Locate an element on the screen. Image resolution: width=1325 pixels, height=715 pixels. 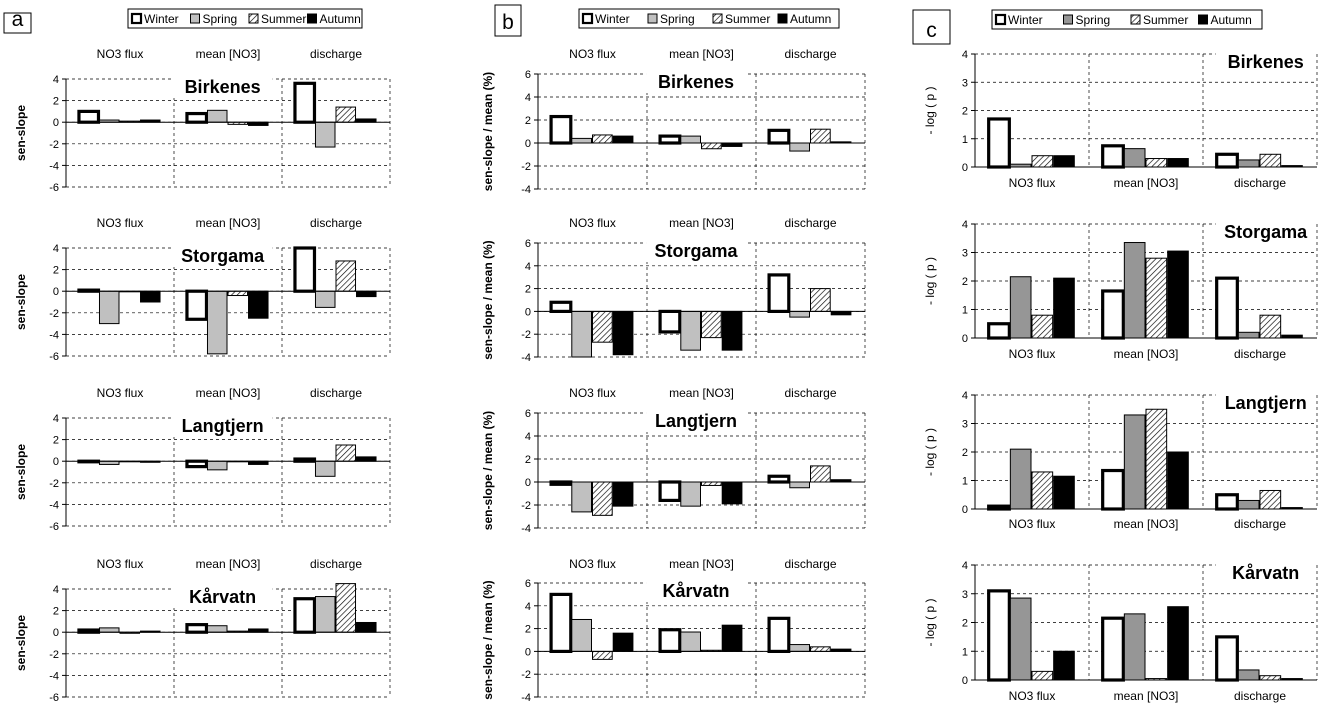
tick-label: 1 is located at coordinates (965, 140).